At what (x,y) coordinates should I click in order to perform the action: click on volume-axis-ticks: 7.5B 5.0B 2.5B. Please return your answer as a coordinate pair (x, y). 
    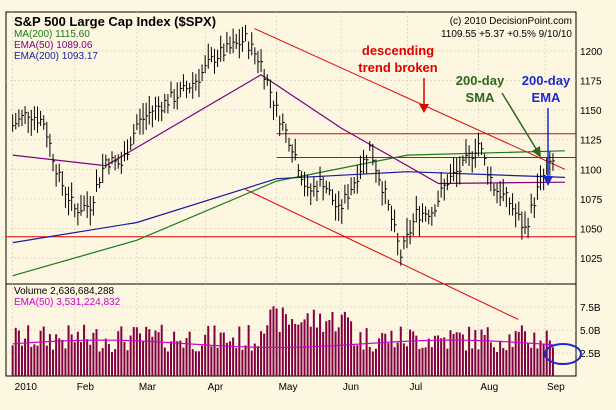
    Looking at the image, I should click on (590, 331).